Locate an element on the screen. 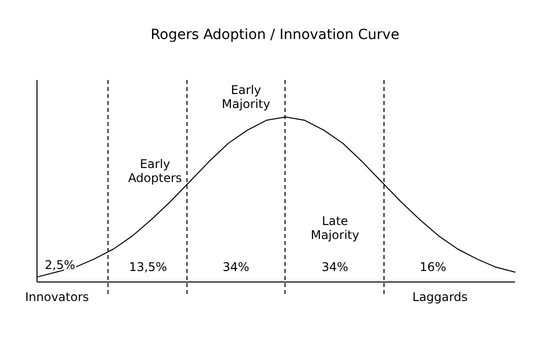  text: Innovators is located at coordinates (57, 297).